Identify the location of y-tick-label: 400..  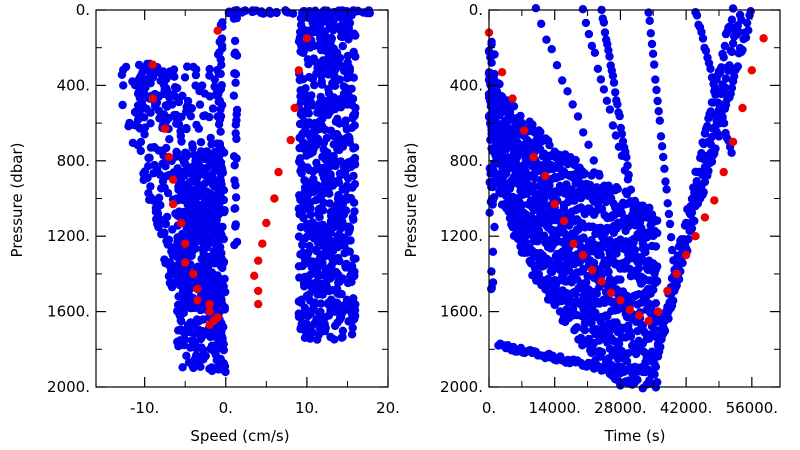
(466, 85).